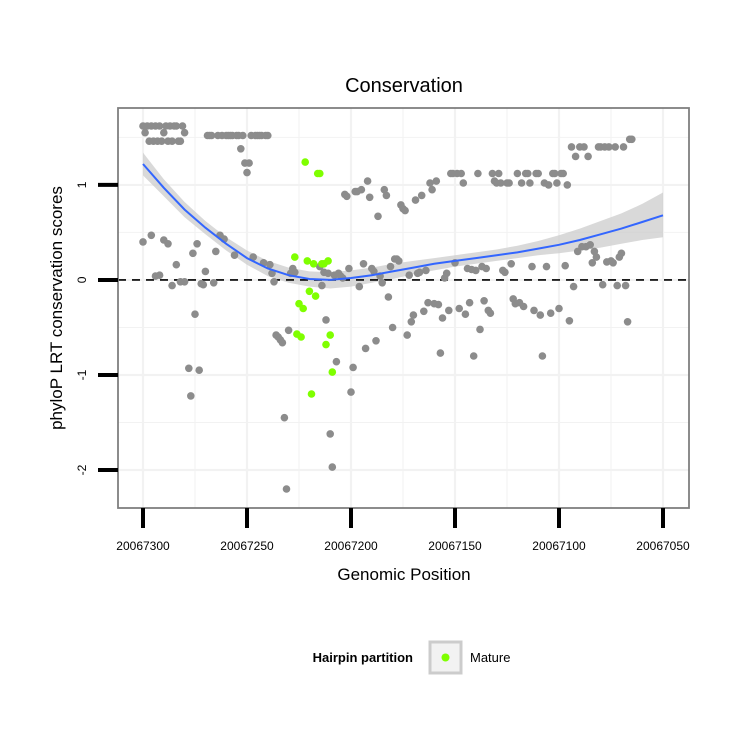 The width and height of the screenshot is (750, 750). What do you see at coordinates (490, 657) in the screenshot?
I see `legend-label-mature: Mature` at bounding box center [490, 657].